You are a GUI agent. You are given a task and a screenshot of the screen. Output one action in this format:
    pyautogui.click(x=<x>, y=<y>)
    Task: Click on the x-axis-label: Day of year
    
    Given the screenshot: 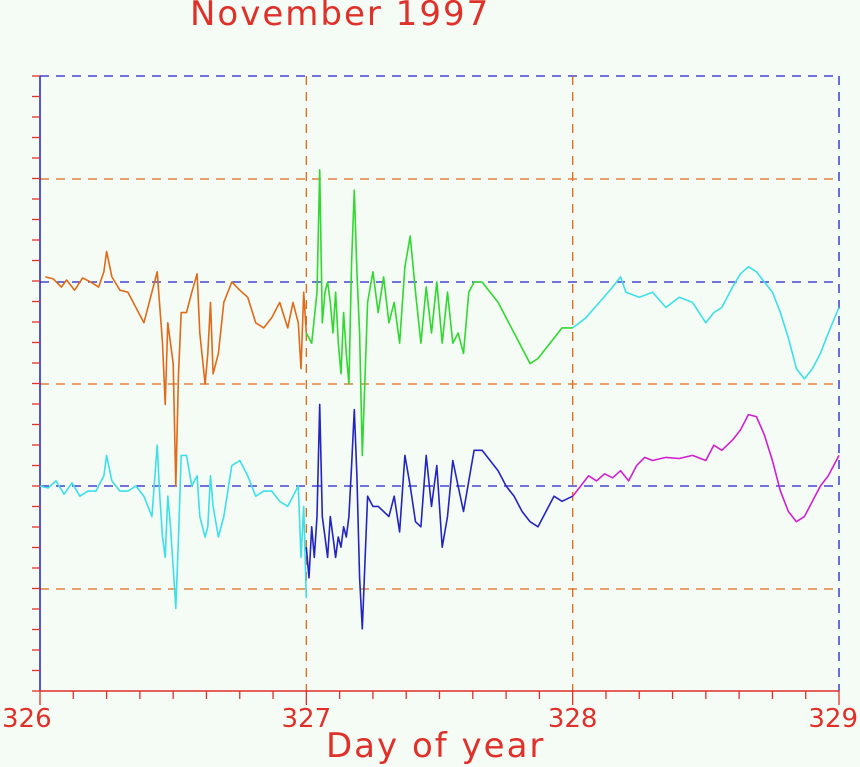 What is the action you would take?
    pyautogui.click(x=436, y=746)
    